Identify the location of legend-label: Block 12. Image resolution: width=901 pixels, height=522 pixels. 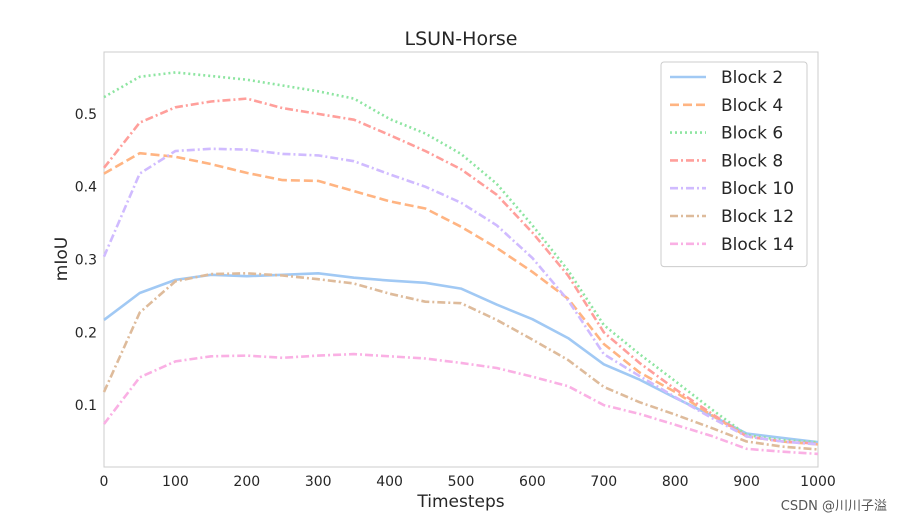
(757, 217).